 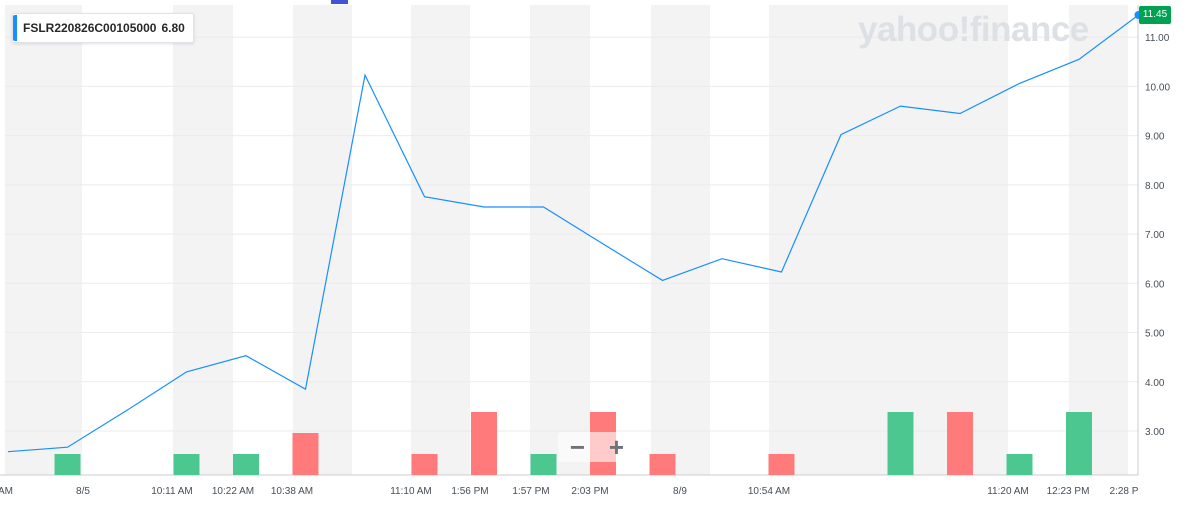 What do you see at coordinates (1157, 87) in the screenshot?
I see `y-tick-label: 10.00` at bounding box center [1157, 87].